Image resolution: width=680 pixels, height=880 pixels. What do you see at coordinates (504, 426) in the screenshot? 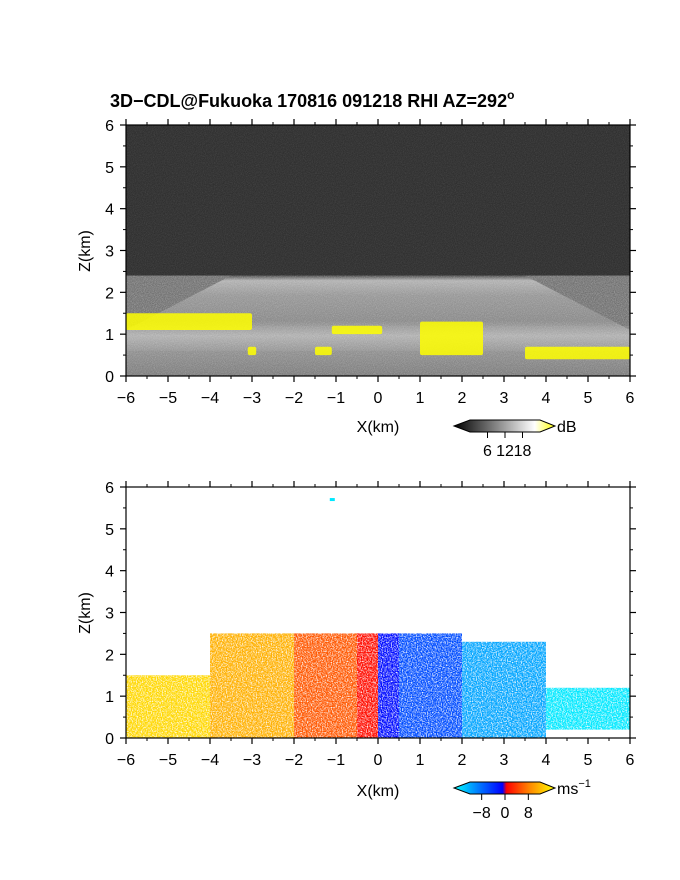
I see `snr-colorbar-bar` at bounding box center [504, 426].